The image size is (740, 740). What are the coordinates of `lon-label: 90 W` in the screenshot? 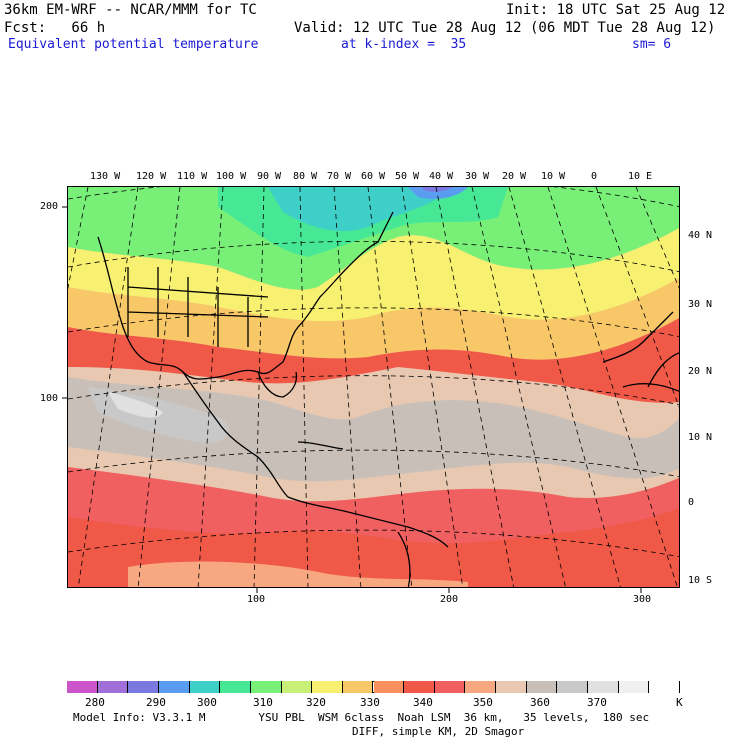 It's located at (269, 176).